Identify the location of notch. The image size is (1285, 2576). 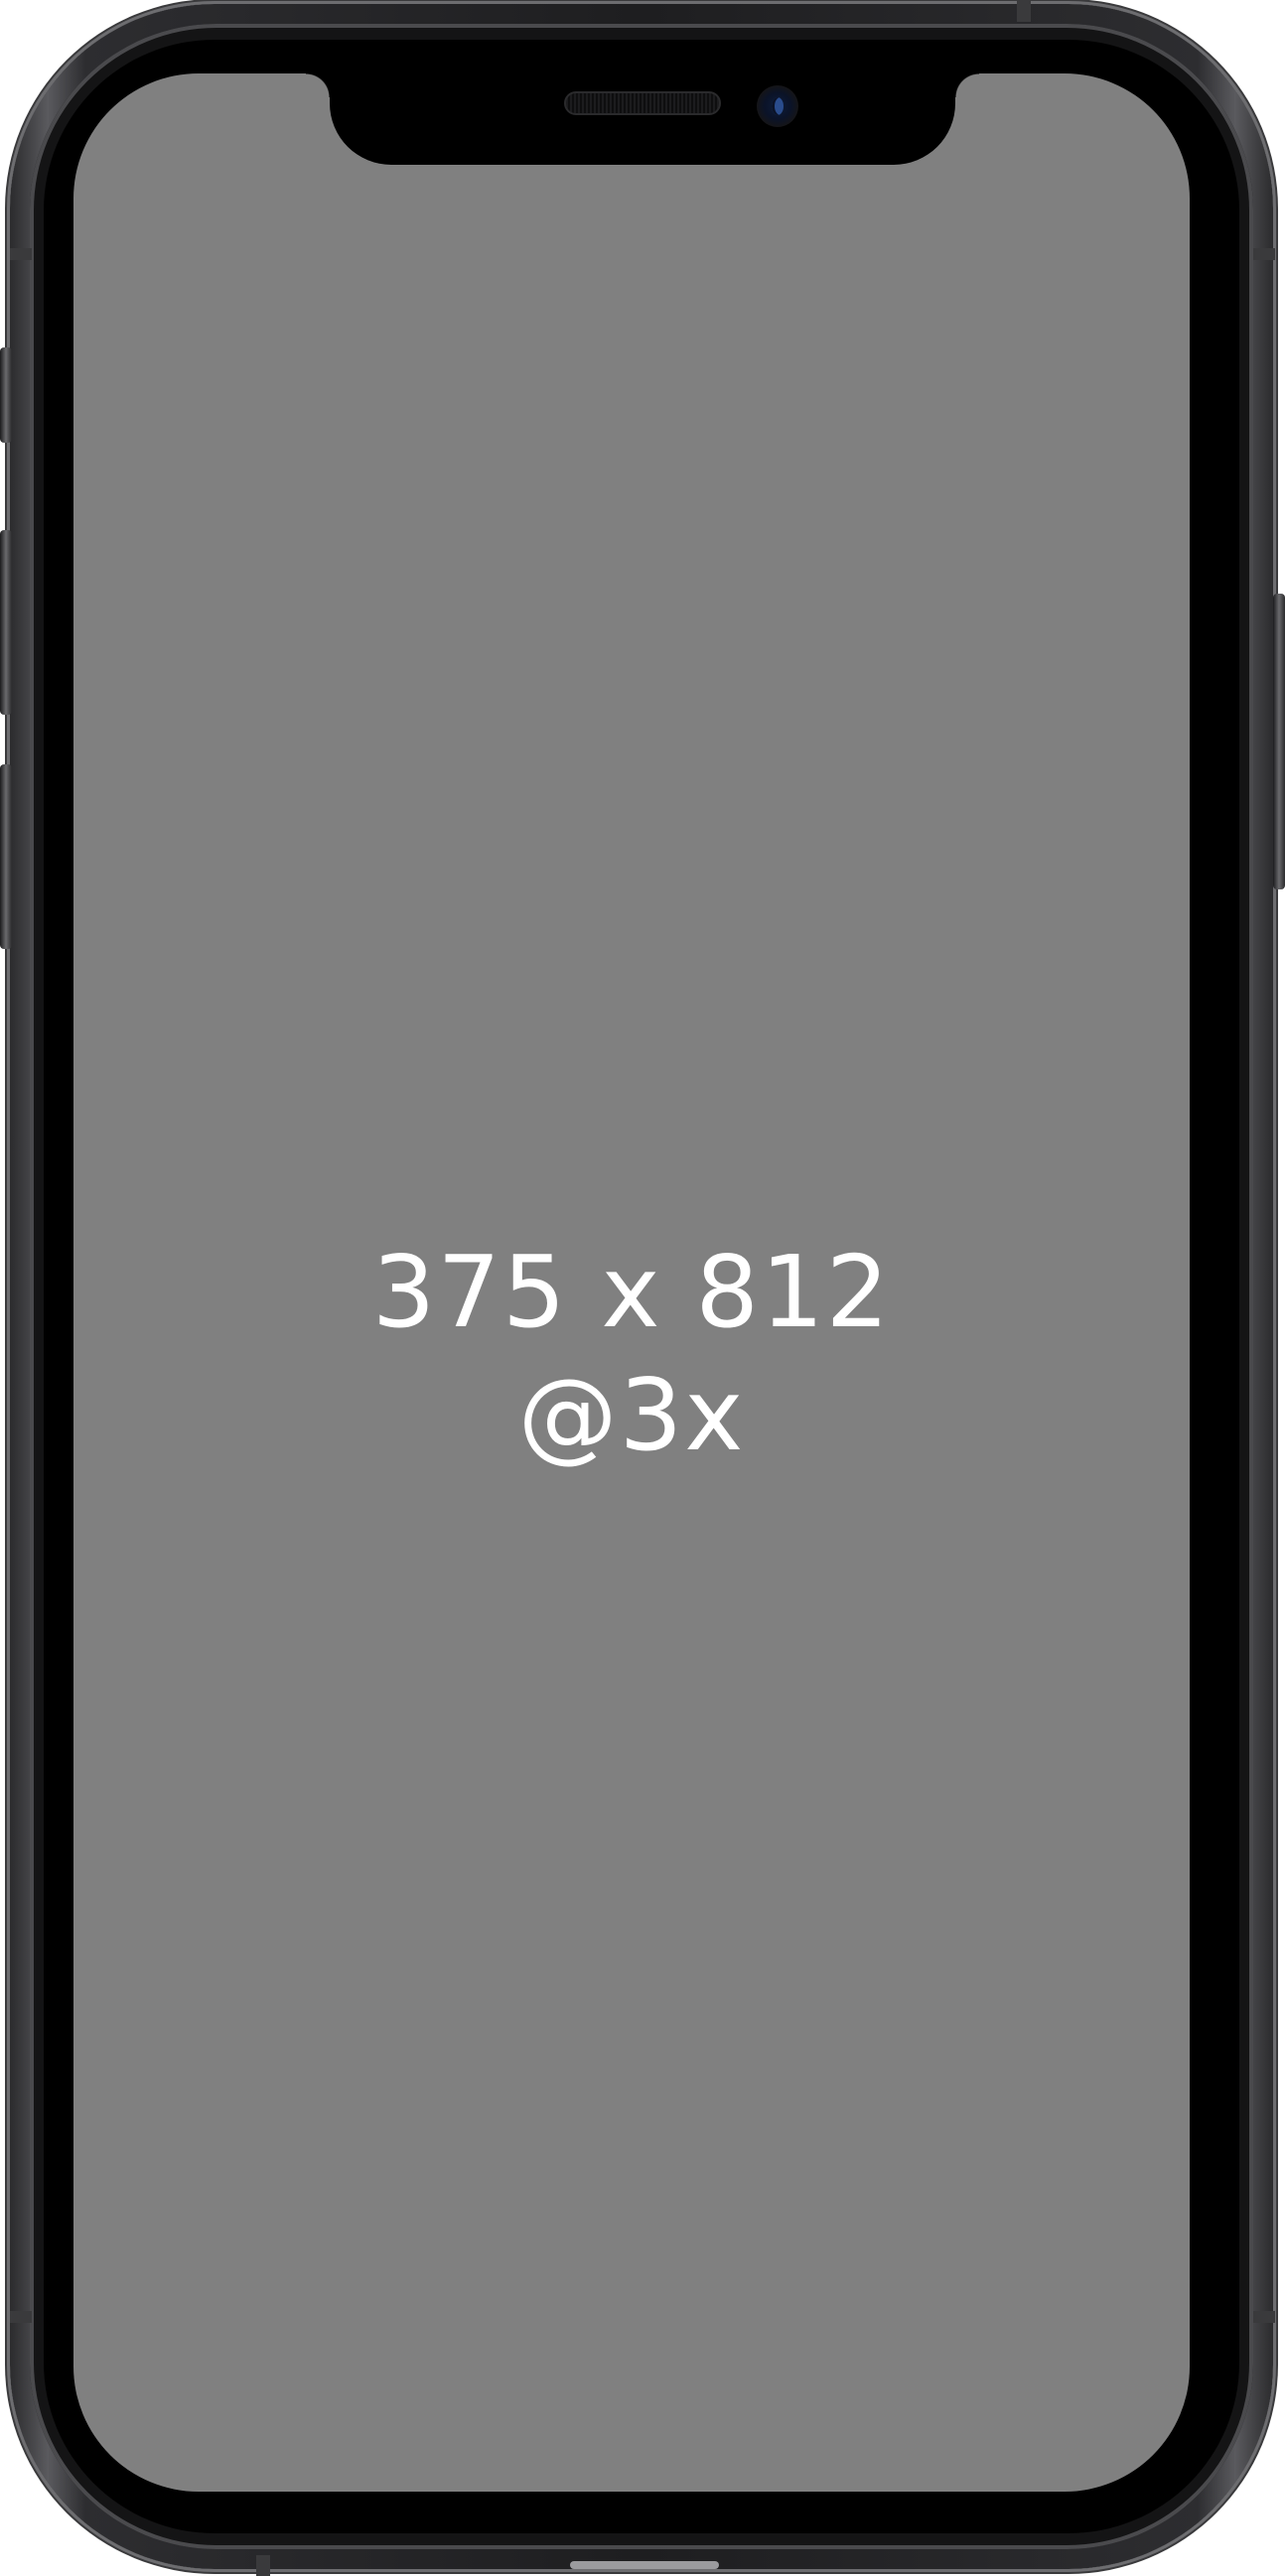
(642, 119).